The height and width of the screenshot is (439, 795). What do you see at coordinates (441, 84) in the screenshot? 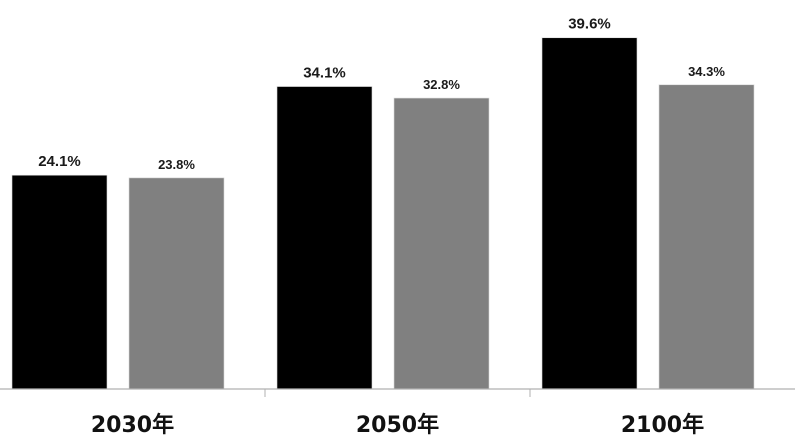
I see `data-label-series-2-1: 32.8%` at bounding box center [441, 84].